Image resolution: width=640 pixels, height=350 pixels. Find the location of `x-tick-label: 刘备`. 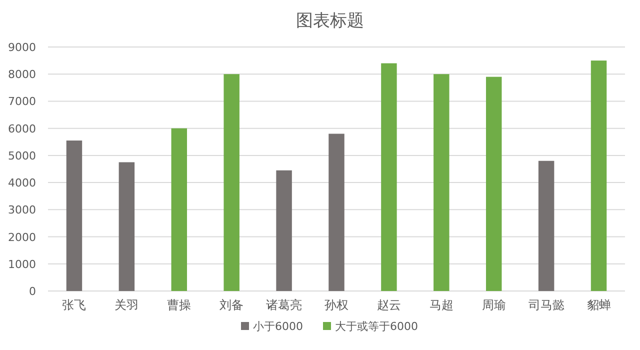

x-tick-label: 刘备 is located at coordinates (232, 305).